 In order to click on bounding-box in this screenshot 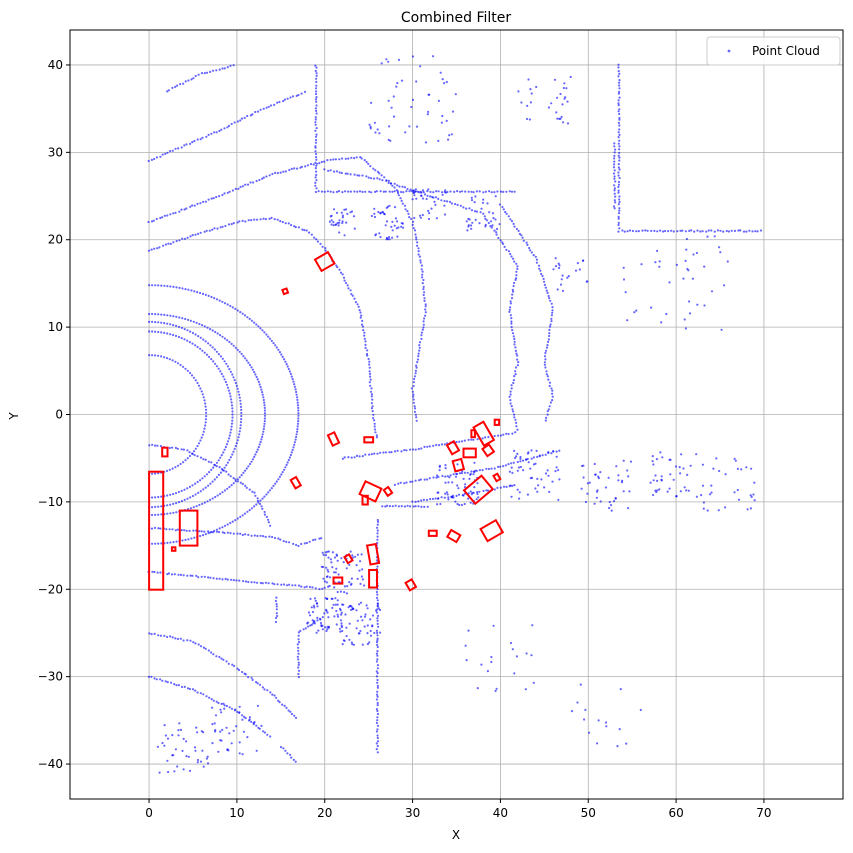, I will do `click(373, 579)`.